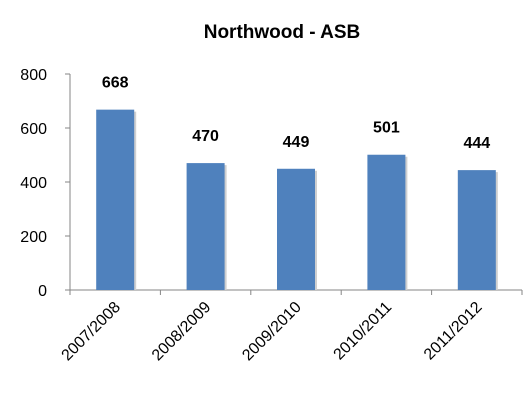 The width and height of the screenshot is (532, 408). I want to click on y-axis: 0 200 400 600 800, so click(45, 183).